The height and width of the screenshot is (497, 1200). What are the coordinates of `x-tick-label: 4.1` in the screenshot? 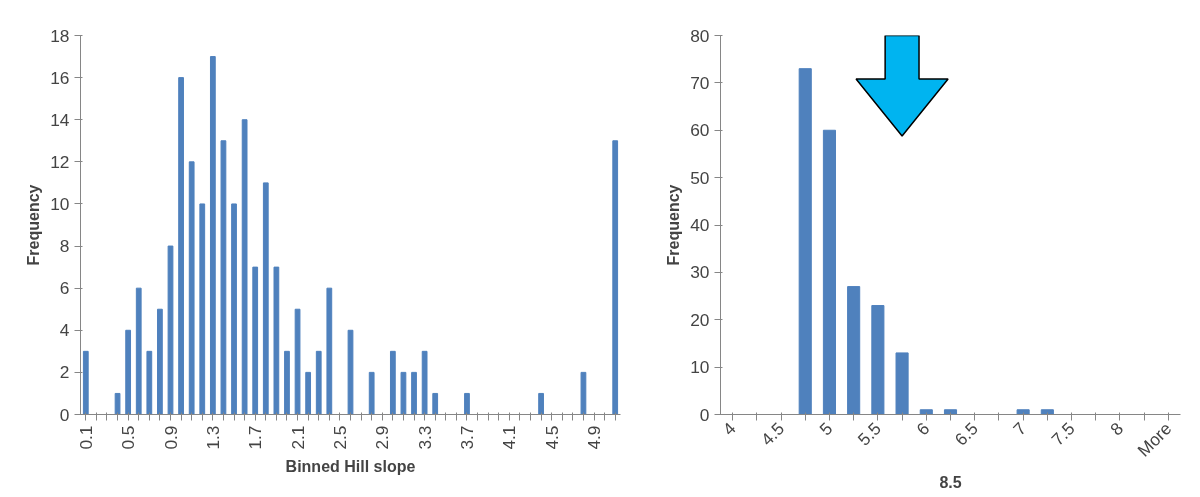 It's located at (509, 437).